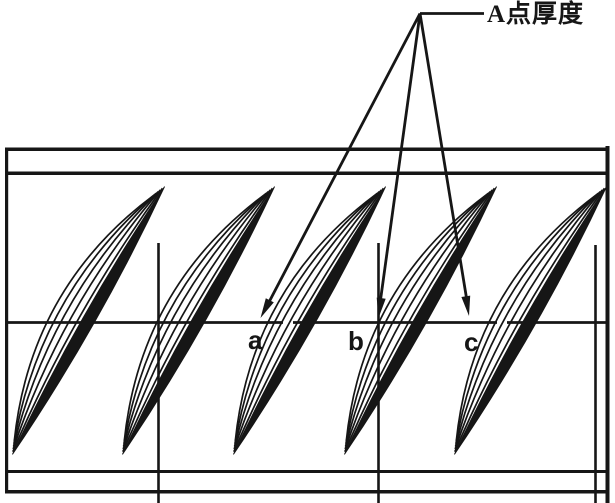 This screenshot has width=615, height=503. I want to click on arrow-shaft-a, so click(344, 158).